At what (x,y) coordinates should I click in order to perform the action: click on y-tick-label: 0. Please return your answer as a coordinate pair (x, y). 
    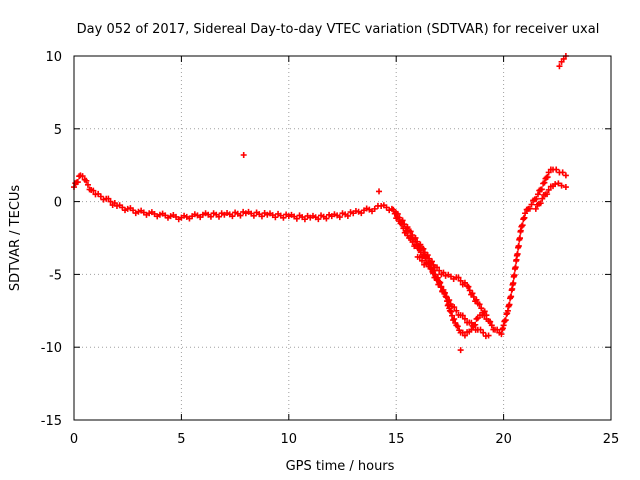
    Looking at the image, I should click on (58, 203).